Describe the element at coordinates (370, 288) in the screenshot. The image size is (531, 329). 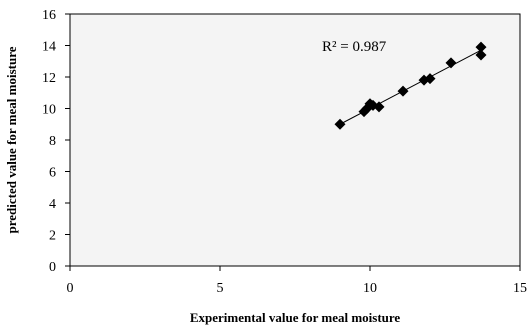
I see `x-tick-label: 10` at that location.